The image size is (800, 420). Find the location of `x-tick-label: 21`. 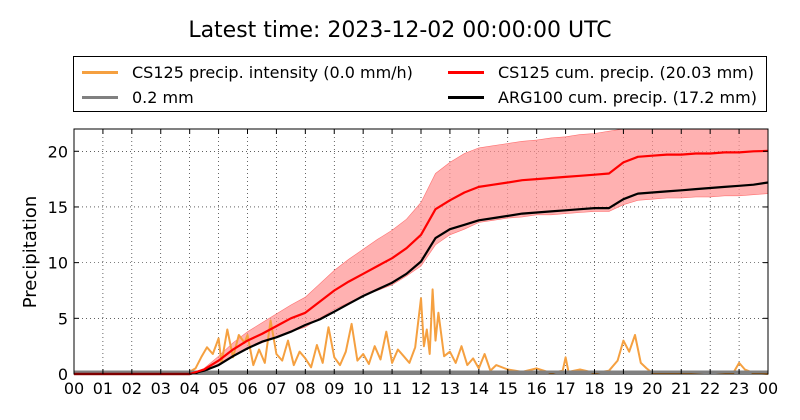

x-tick-label: 21 is located at coordinates (681, 388).